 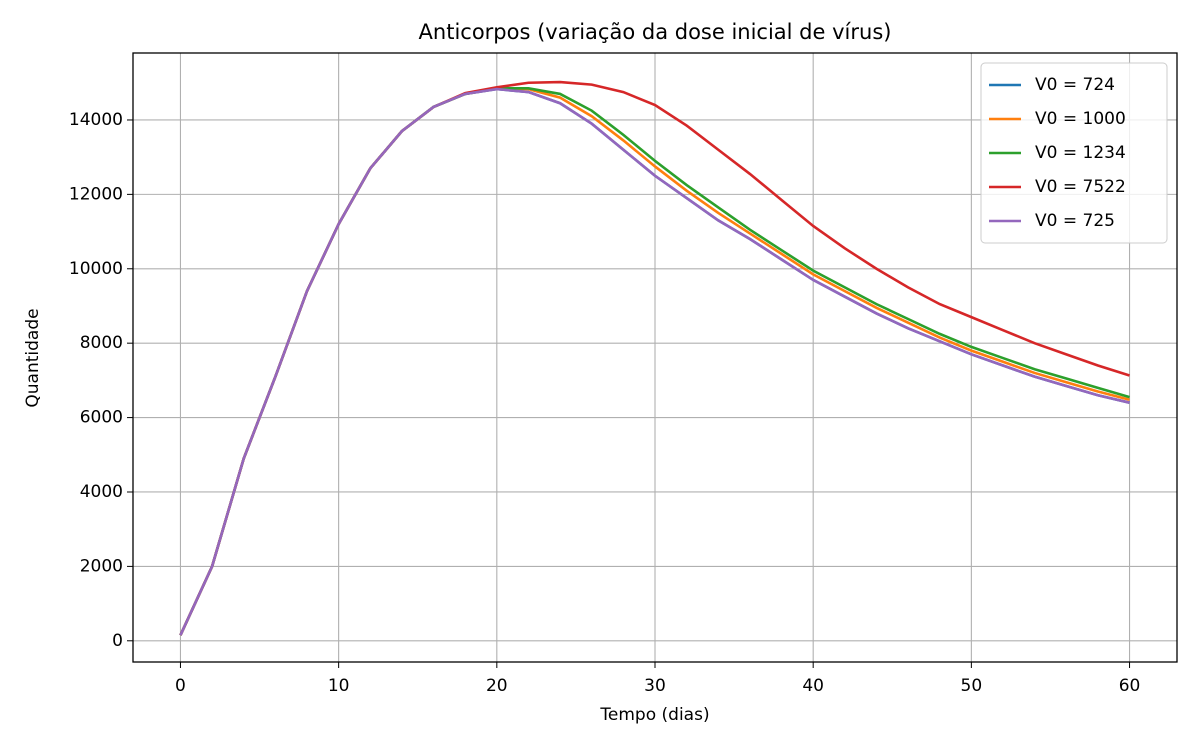 I want to click on legend-label: V0 = 7522, so click(x=1080, y=187).